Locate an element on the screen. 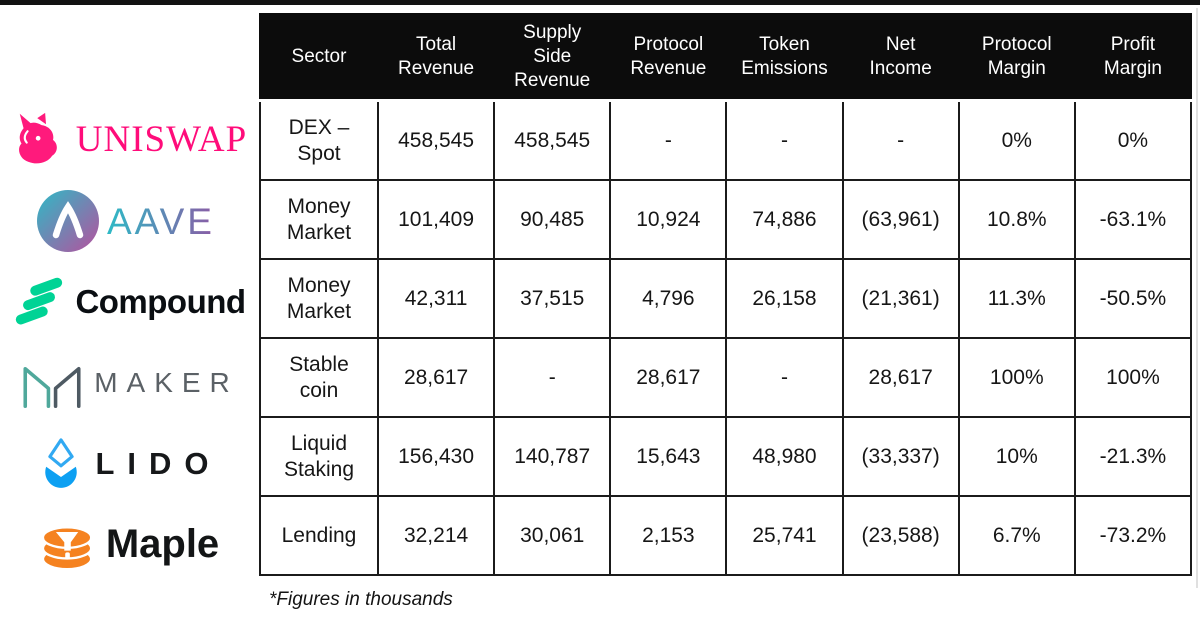 The height and width of the screenshot is (627, 1200). cell-profit-margin: -73.2% is located at coordinates (1133, 535).